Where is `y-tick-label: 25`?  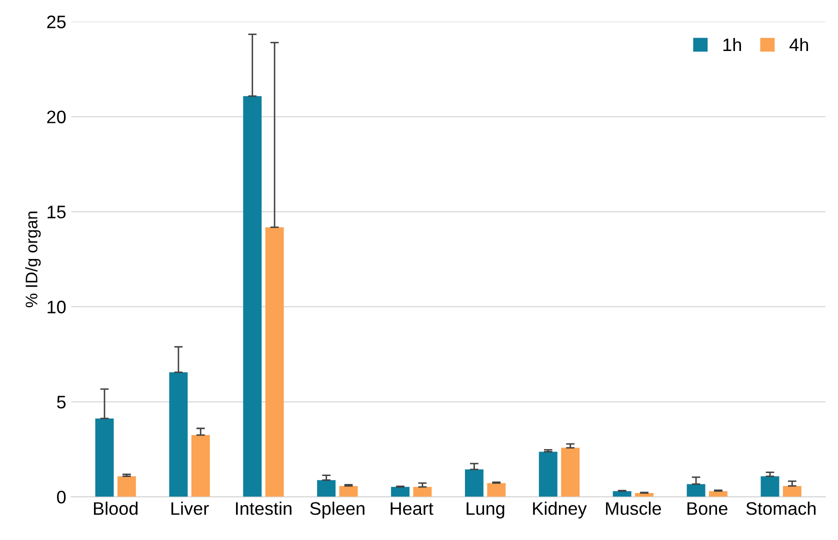
y-tick-label: 25 is located at coordinates (56, 22).